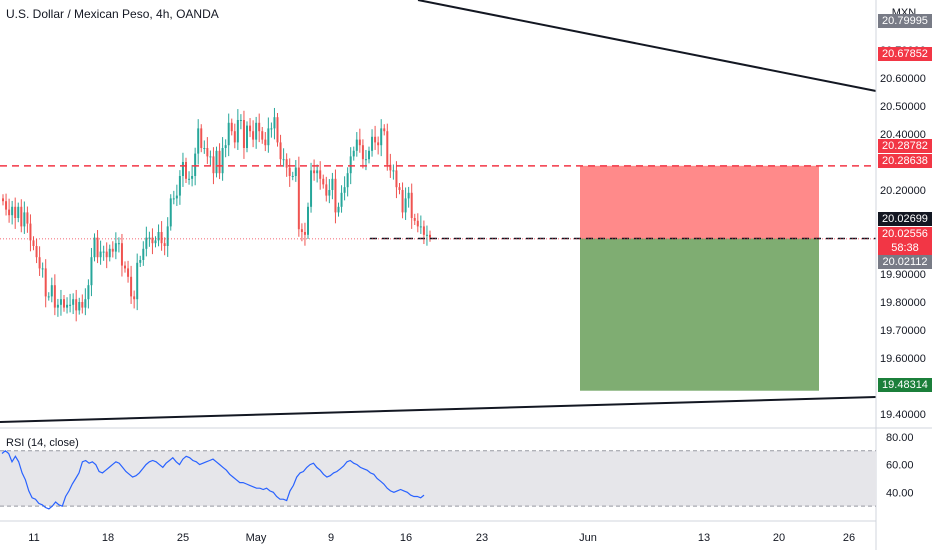 The height and width of the screenshot is (550, 932). What do you see at coordinates (903, 135) in the screenshot?
I see `price-tick: 20.40000` at bounding box center [903, 135].